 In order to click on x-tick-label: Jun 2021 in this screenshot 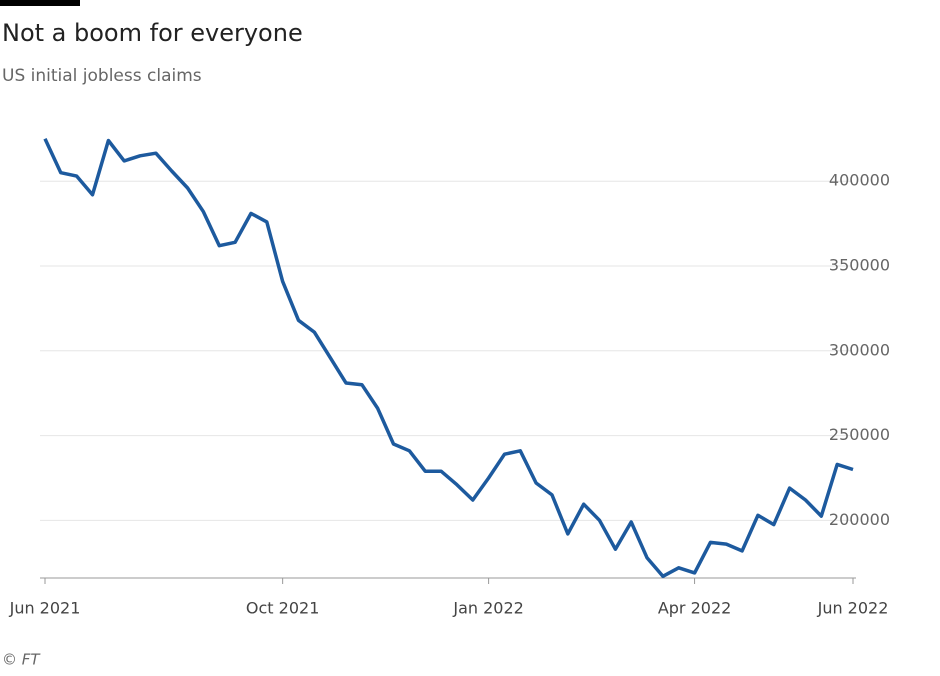, I will do `click(45, 608)`.